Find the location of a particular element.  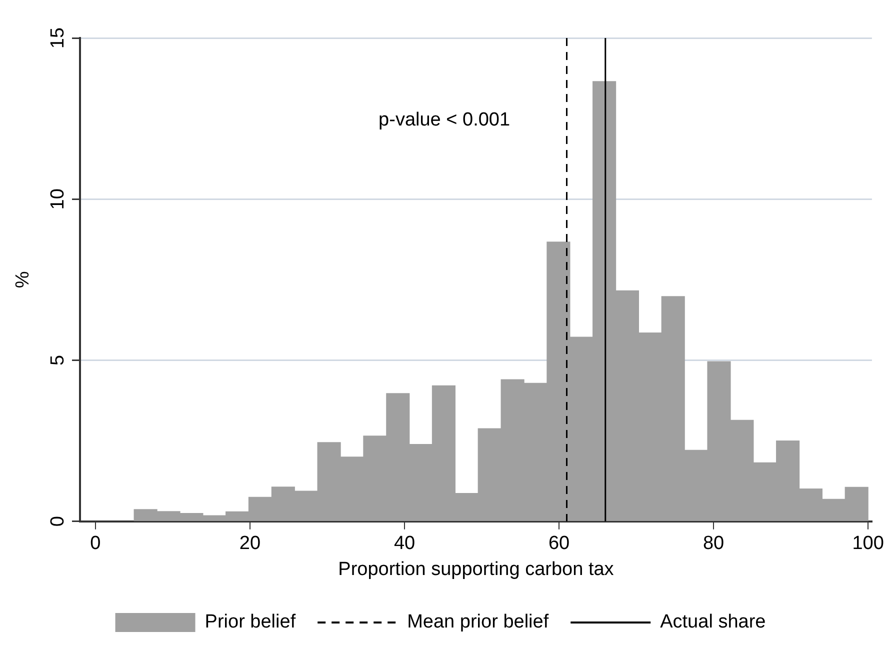

y-tick-label: 15 is located at coordinates (58, 38).